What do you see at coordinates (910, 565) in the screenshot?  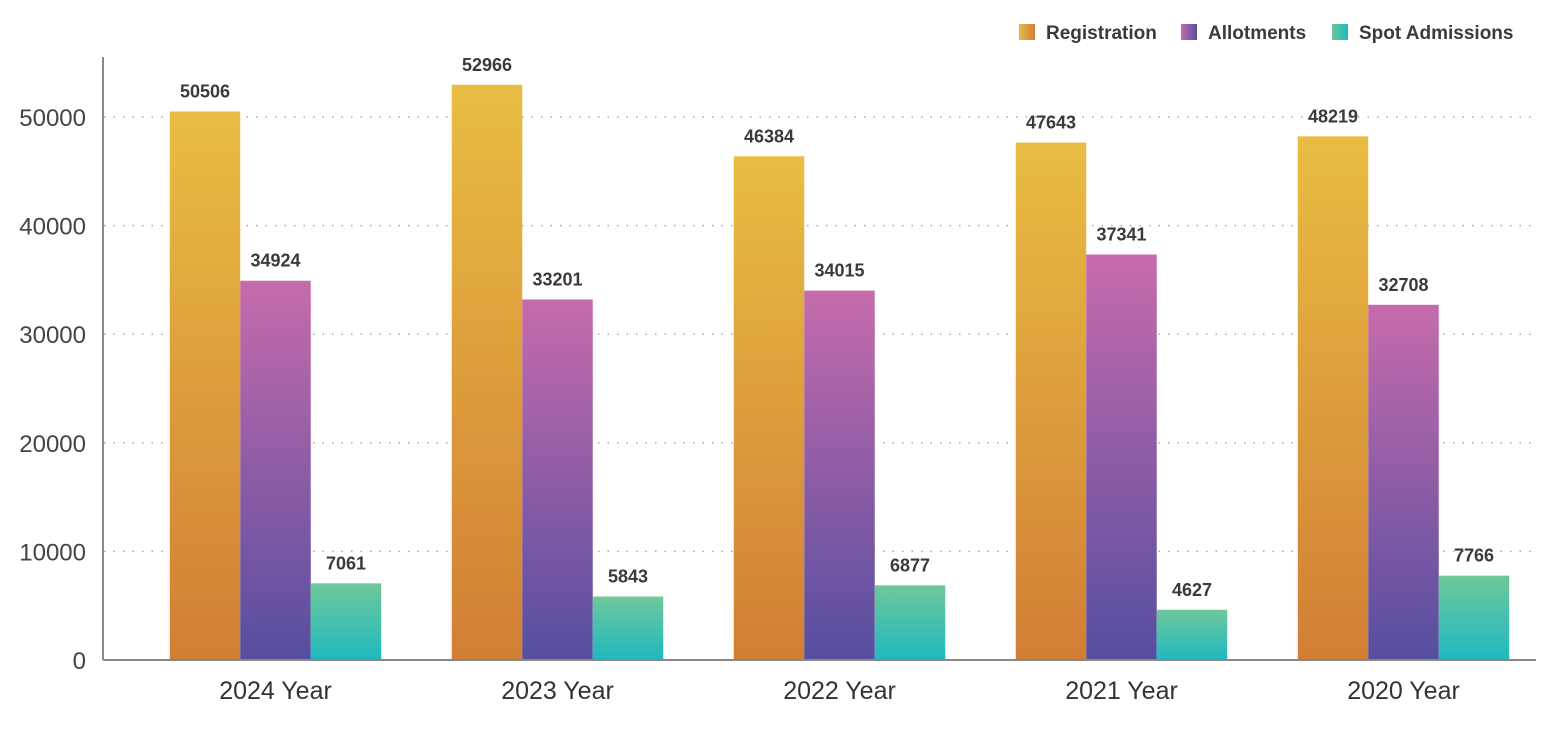 I see `data-label: 6877` at bounding box center [910, 565].